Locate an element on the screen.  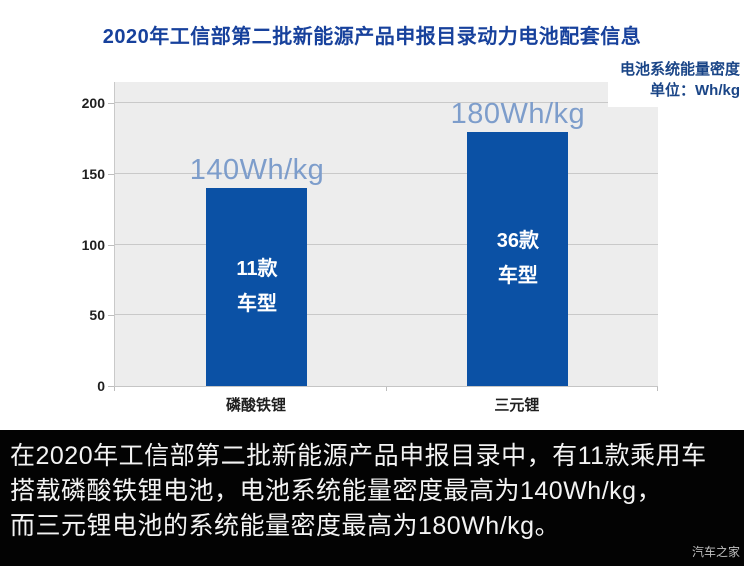
watermark-autohome: 汽车之家 is located at coordinates (715, 552).